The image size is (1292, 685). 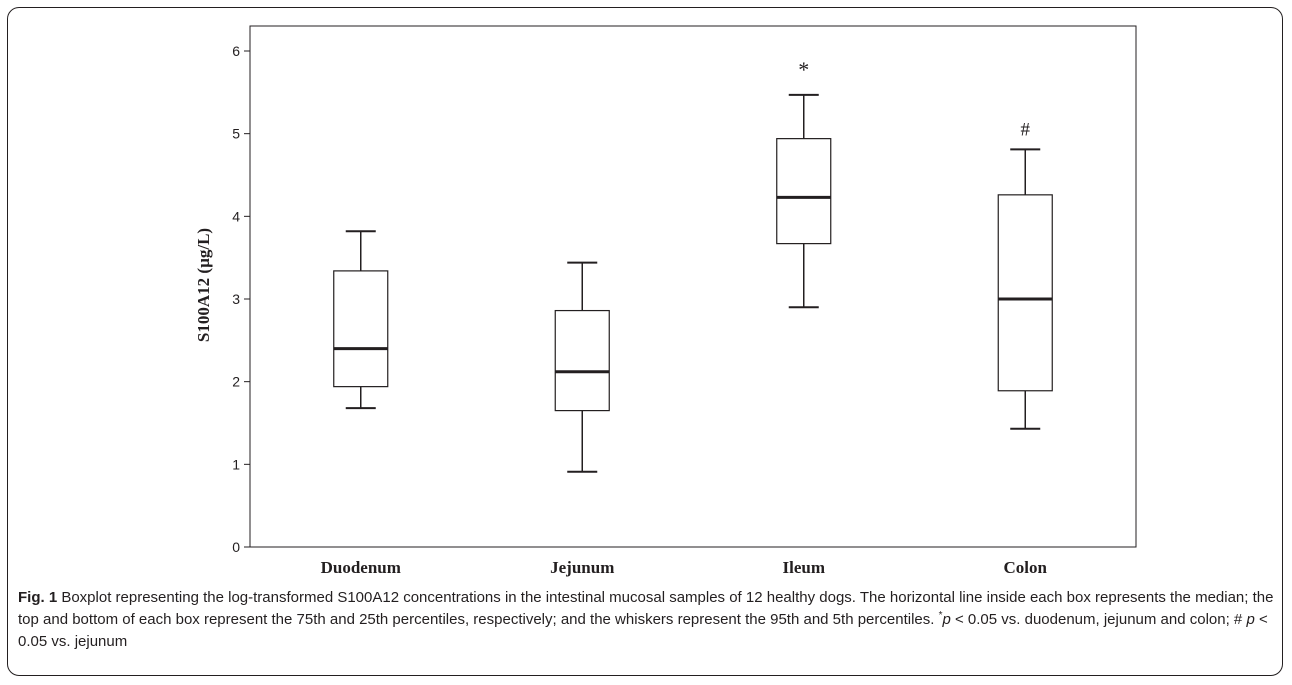 I want to click on box-ileum: *, so click(x=804, y=183).